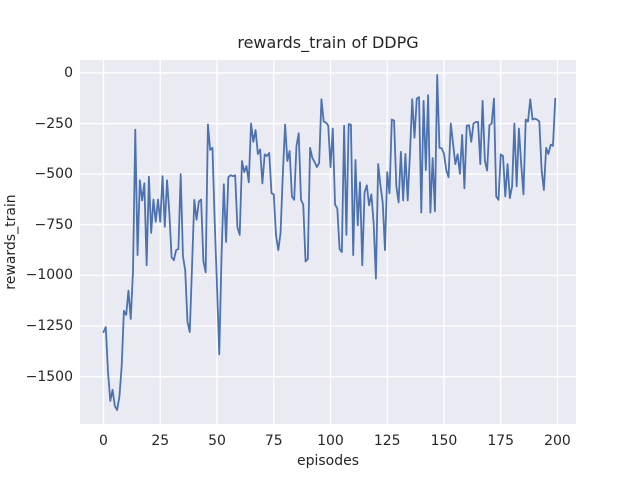 This screenshot has height=480, width=640. I want to click on x-tick-label: 200, so click(557, 441).